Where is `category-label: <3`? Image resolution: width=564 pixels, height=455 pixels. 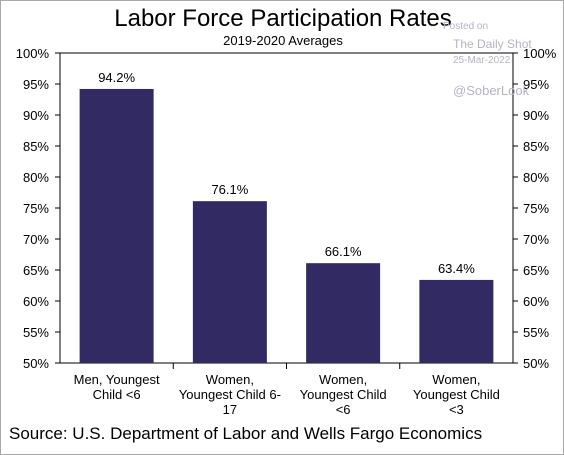
category-label: <3 is located at coordinates (456, 409).